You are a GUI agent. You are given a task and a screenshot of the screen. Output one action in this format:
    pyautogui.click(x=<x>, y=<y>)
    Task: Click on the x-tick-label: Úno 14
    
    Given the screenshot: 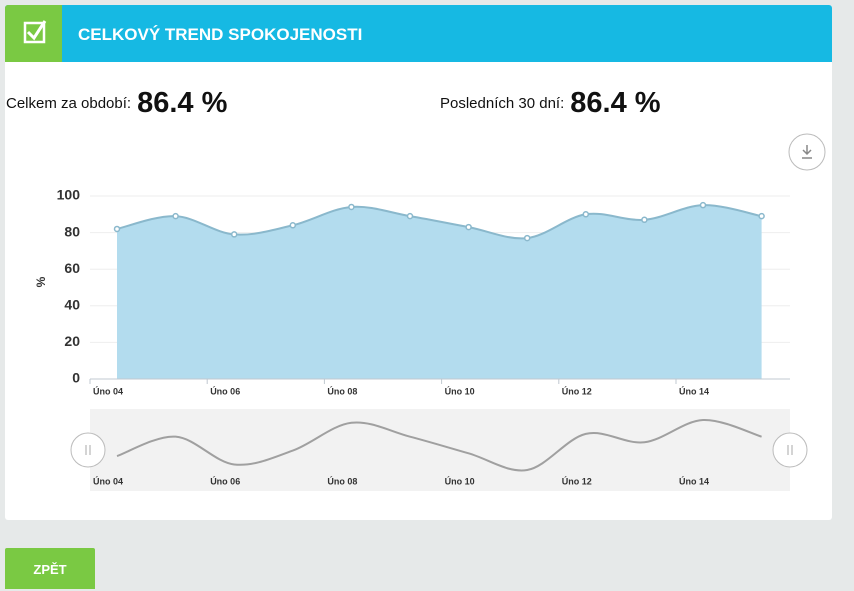 What is the action you would take?
    pyautogui.click(x=694, y=390)
    